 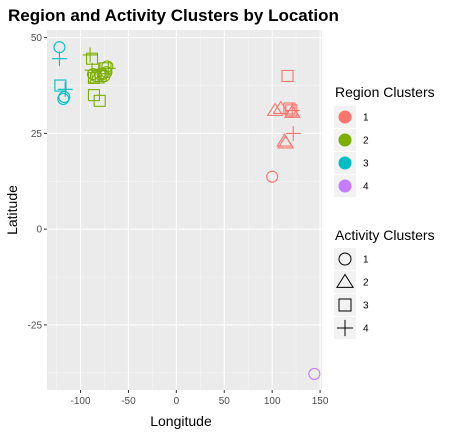 I want to click on legend-region-label: 2, so click(x=366, y=141).